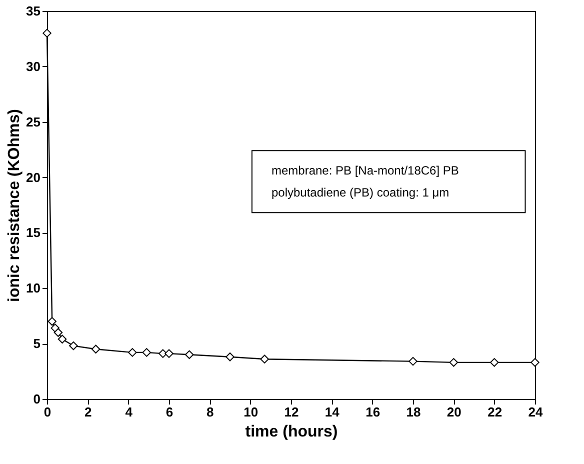  I want to click on x-tick-label: 6, so click(170, 412).